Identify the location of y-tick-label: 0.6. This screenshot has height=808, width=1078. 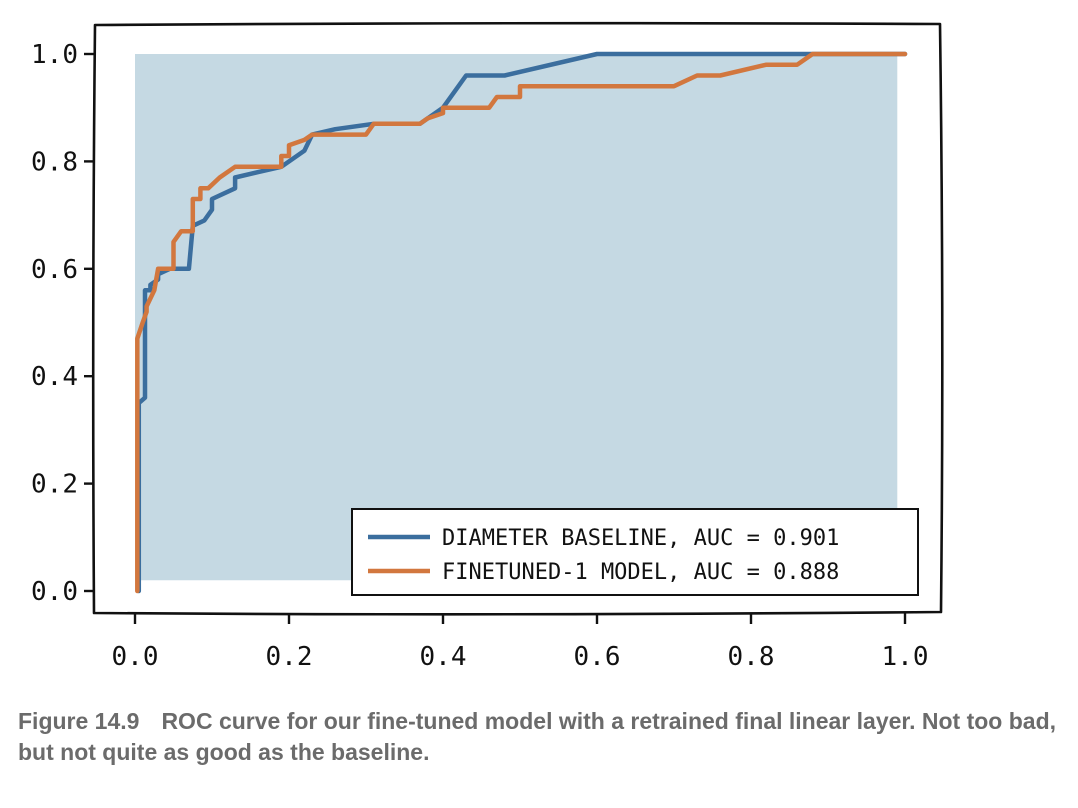
(54, 270).